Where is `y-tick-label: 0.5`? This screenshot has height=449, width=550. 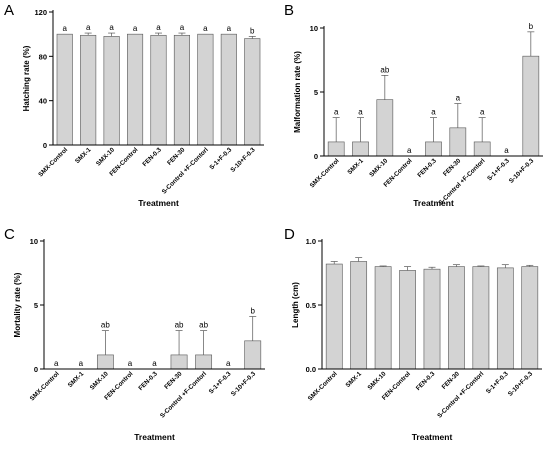
y-tick-label: 0.5 is located at coordinates (311, 305).